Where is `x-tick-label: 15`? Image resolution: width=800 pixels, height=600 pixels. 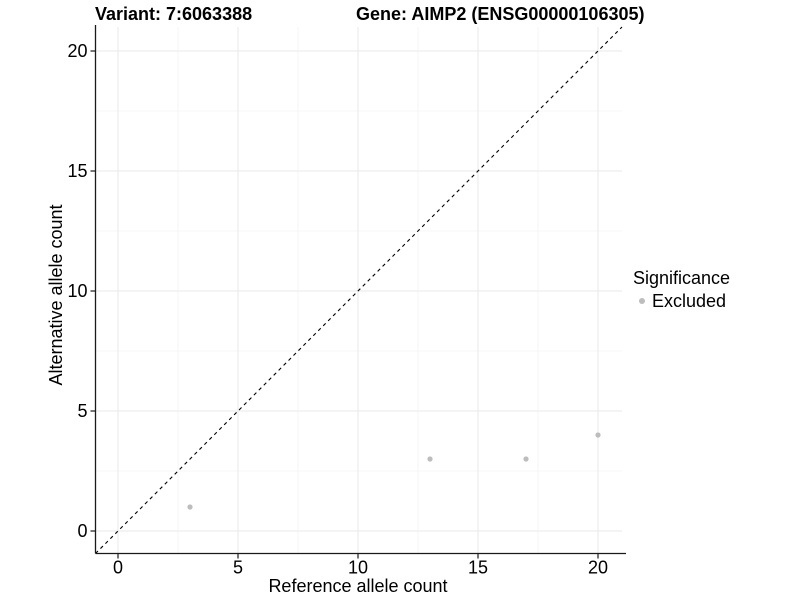
x-tick-label: 15 is located at coordinates (478, 568).